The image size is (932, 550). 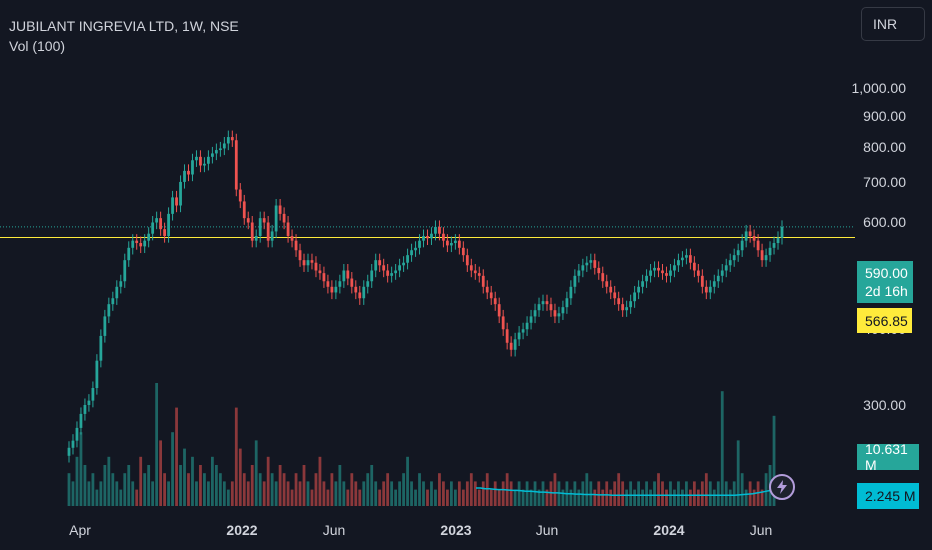 I want to click on lightning-icon-glyph, so click(x=782, y=487).